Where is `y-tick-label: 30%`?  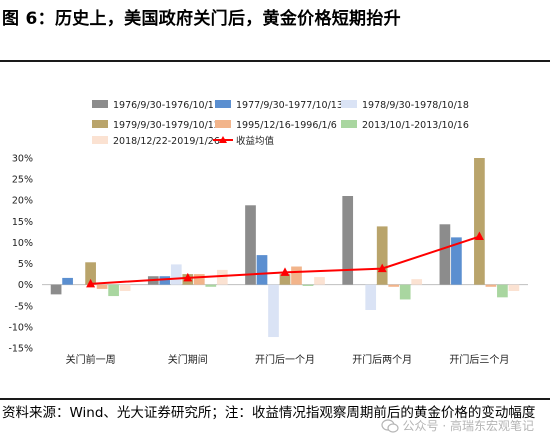
y-tick-label: 30% is located at coordinates (22, 159).